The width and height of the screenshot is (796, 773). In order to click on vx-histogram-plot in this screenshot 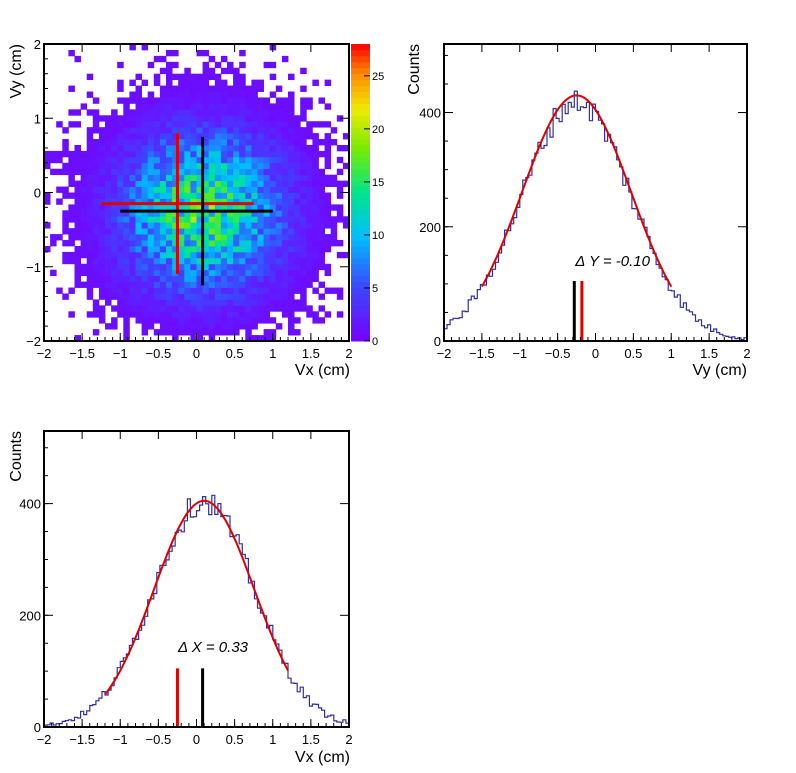, I will do `click(196, 610)`.